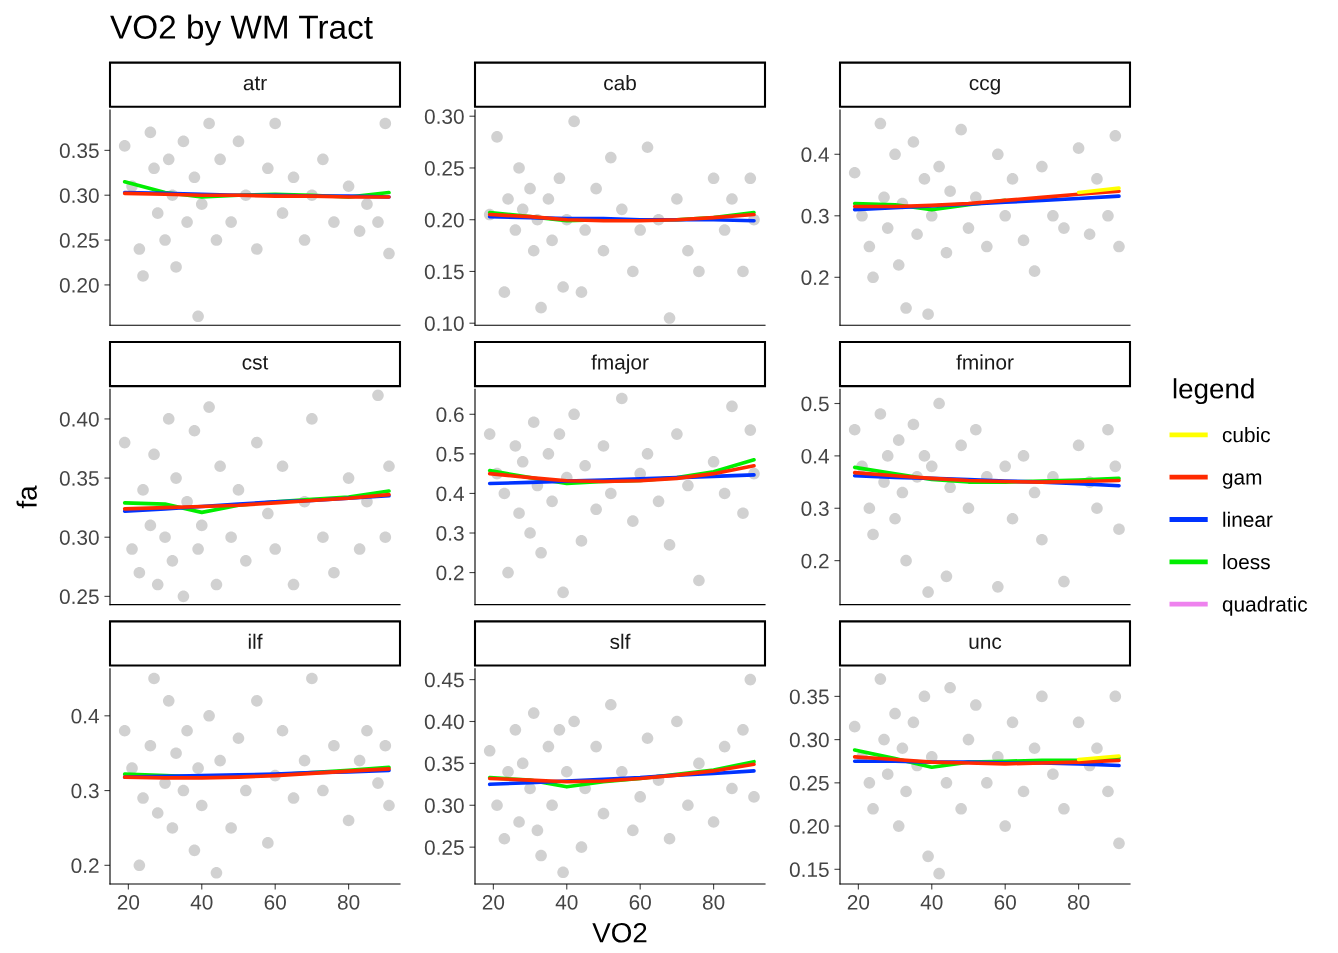  What do you see at coordinates (984, 86) in the screenshot?
I see `chart-subtitle: ccg` at bounding box center [984, 86].